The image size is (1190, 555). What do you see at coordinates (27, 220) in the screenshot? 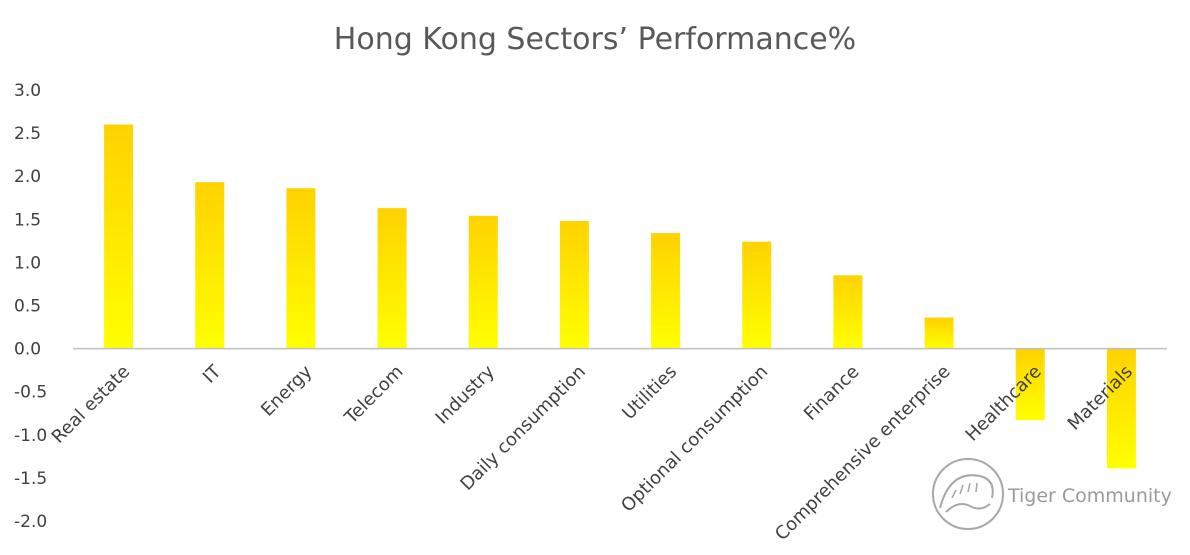
I see `y-tick-label: 1.5` at bounding box center [27, 220].